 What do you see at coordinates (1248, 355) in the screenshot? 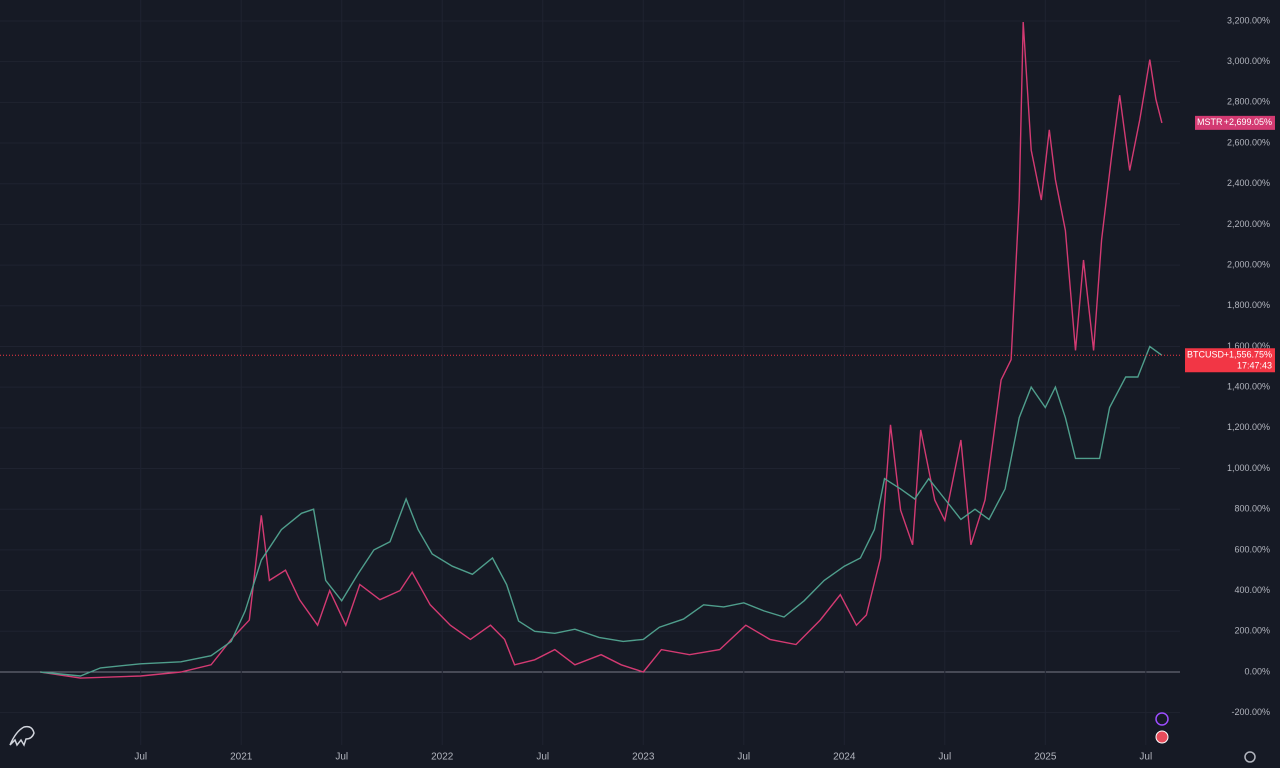
I see `last-value-label: +1,556.75%` at bounding box center [1248, 355].